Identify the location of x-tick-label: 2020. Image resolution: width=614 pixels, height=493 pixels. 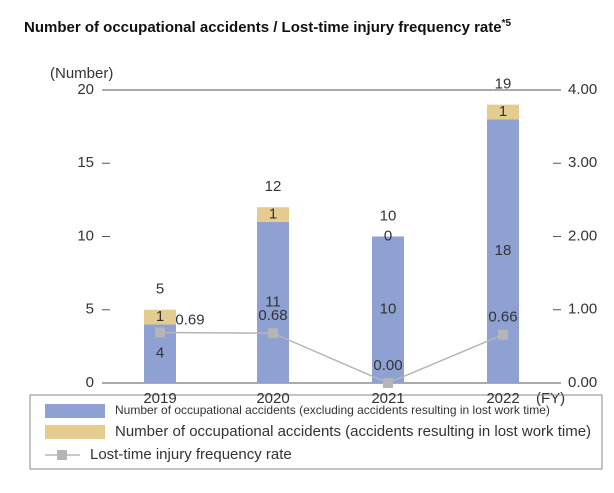
(272, 398).